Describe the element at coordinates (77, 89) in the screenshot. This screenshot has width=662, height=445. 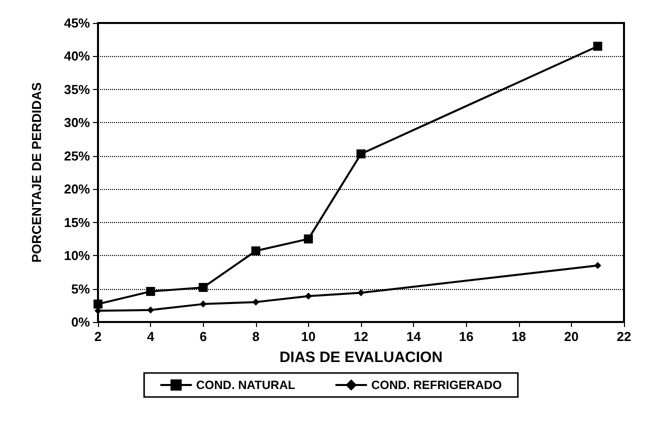
I see `y-tick-label: 35%` at that location.